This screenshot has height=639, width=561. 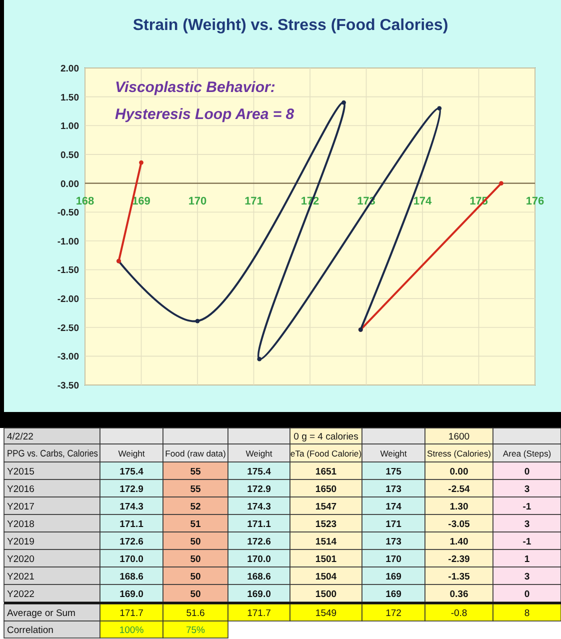 I want to click on y-tick-label: 0.50, so click(x=69, y=155).